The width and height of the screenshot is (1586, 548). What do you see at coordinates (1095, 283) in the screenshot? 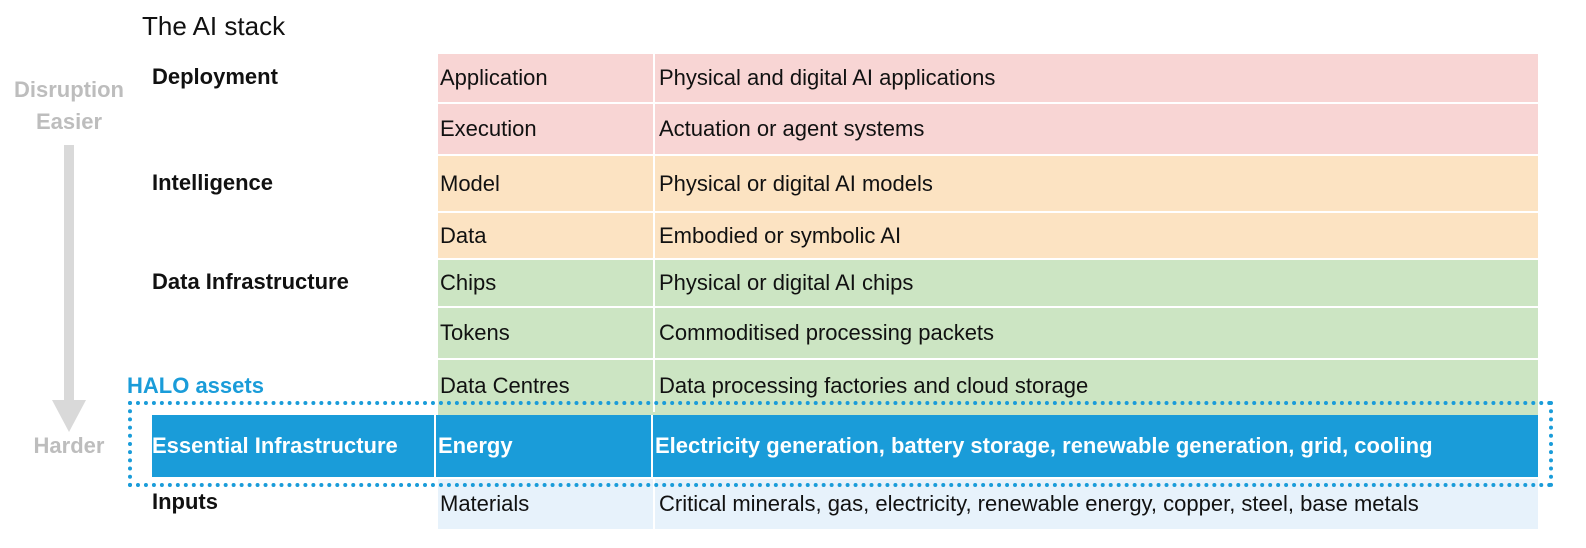
I see `component-description: Physical or digital AI chips` at bounding box center [1095, 283].